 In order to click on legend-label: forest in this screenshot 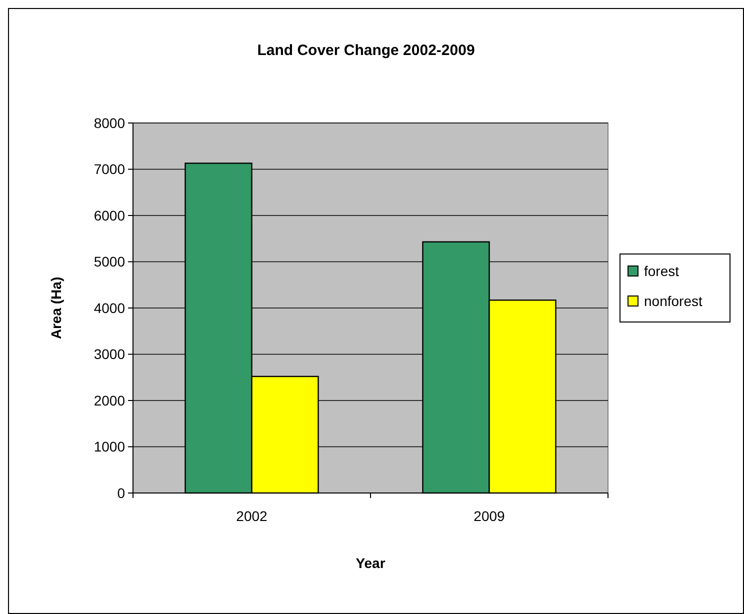, I will do `click(662, 270)`.